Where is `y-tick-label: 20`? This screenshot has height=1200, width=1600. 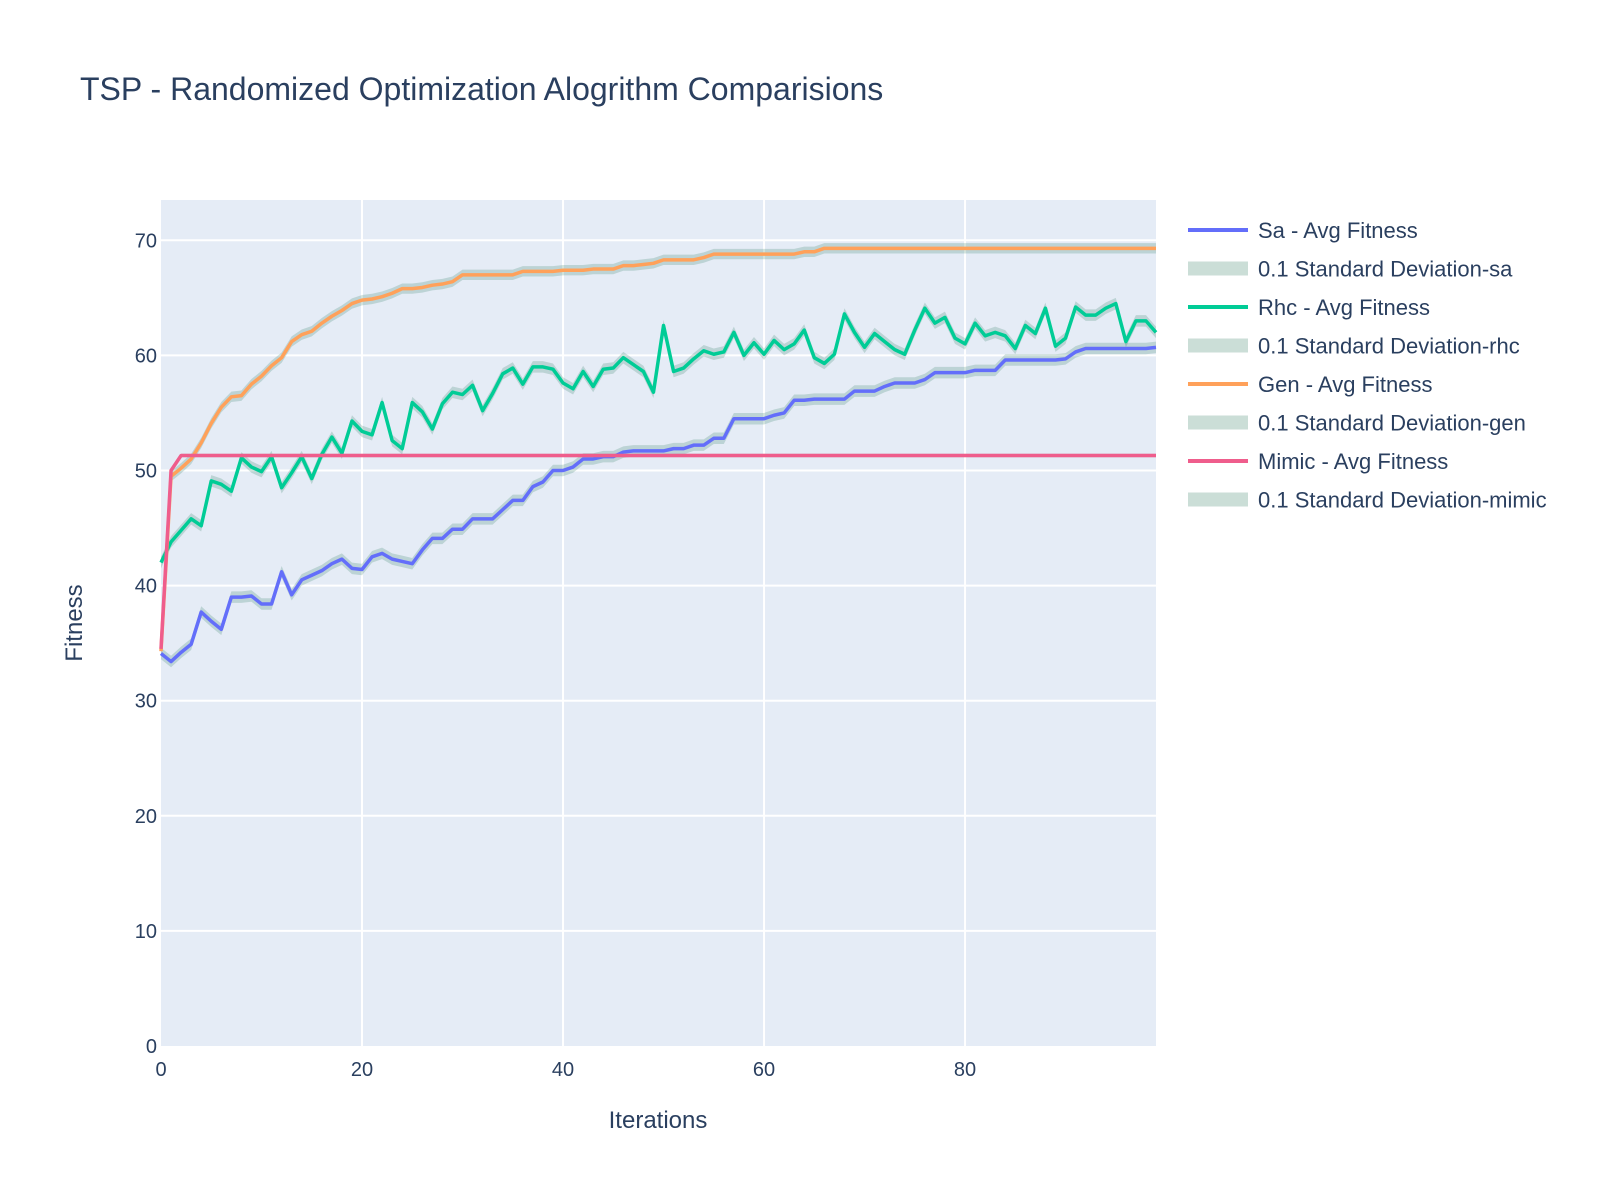
y-tick-label: 20 is located at coordinates (146, 817).